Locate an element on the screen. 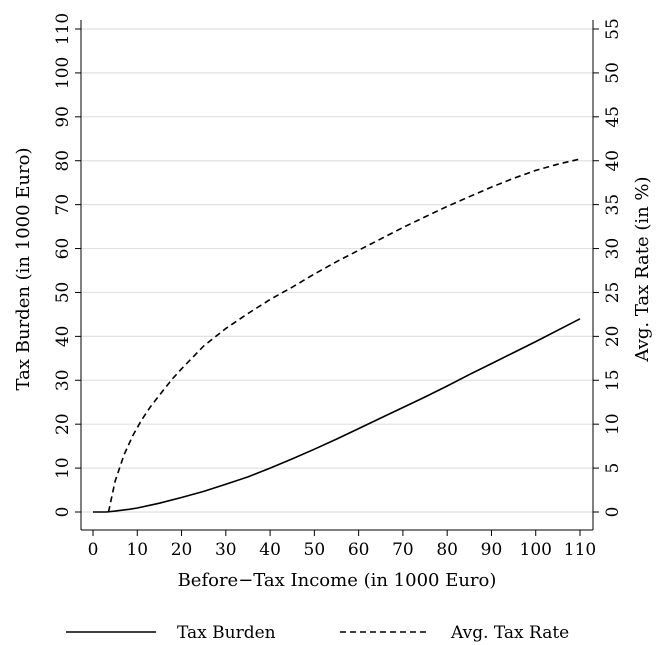 This screenshot has width=658, height=645. x-tick-label-50: 50 is located at coordinates (315, 550).